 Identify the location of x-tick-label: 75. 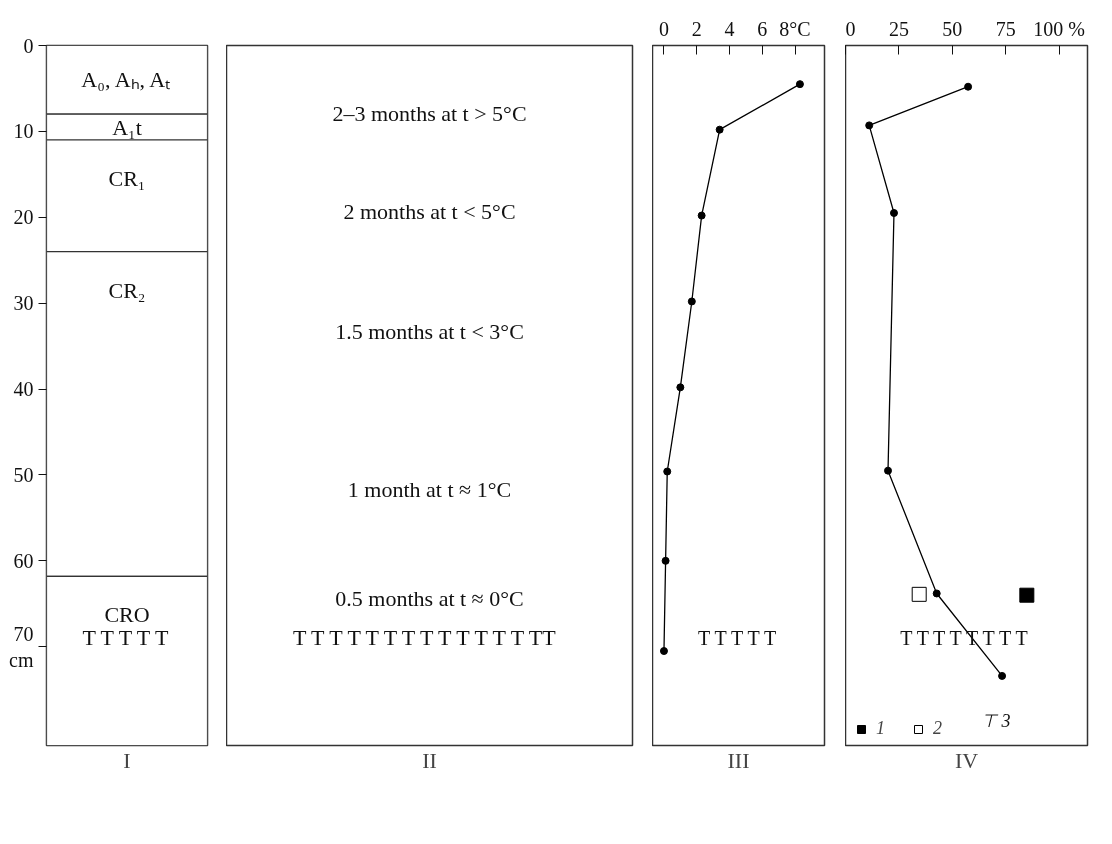
(1005, 28).